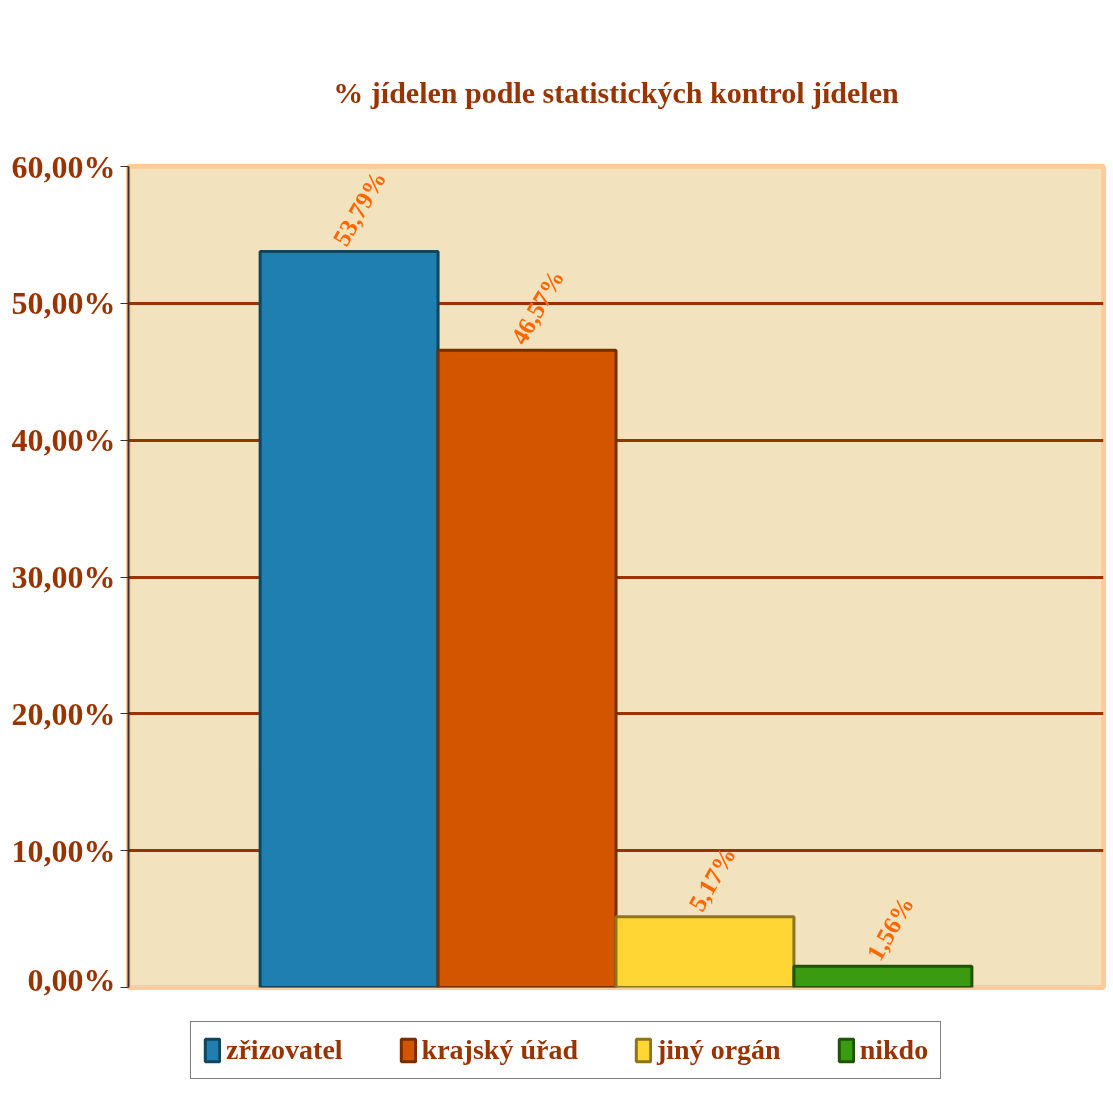 This screenshot has height=1108, width=1113. What do you see at coordinates (63, 166) in the screenshot?
I see `y-tick-label: 60,00%` at bounding box center [63, 166].